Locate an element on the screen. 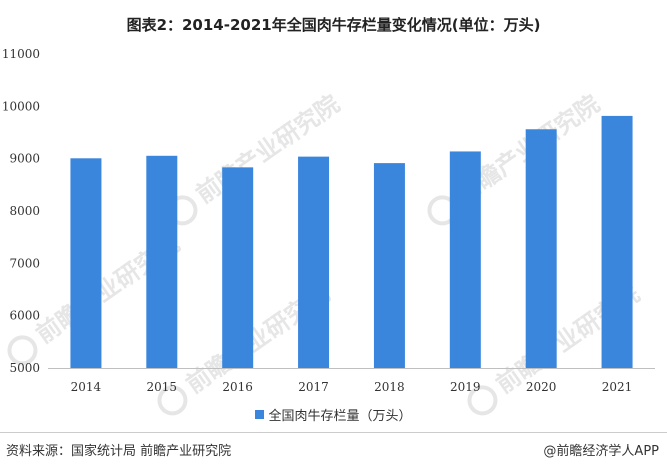 The image size is (667, 469). bar-2016 is located at coordinates (238, 267).